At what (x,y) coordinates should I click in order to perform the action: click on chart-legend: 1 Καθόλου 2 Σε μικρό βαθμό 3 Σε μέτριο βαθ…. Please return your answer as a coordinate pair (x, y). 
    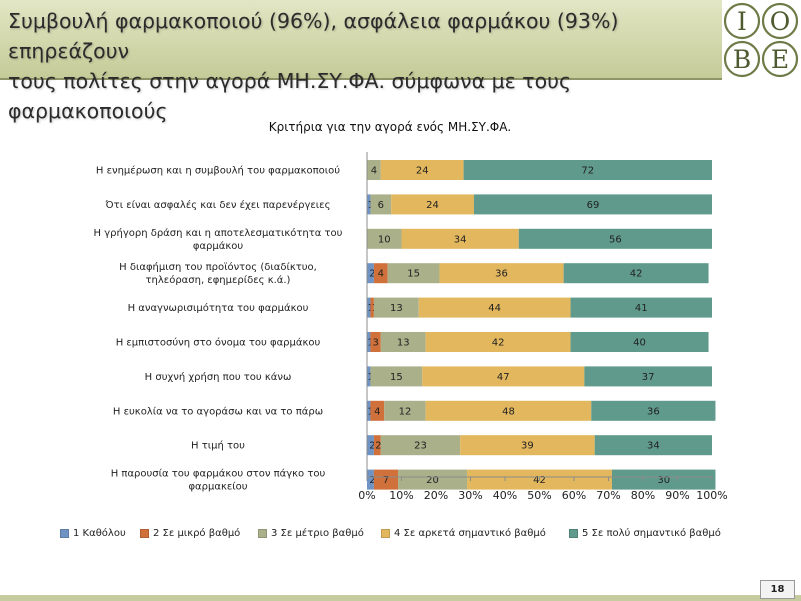
    Looking at the image, I should click on (400, 536).